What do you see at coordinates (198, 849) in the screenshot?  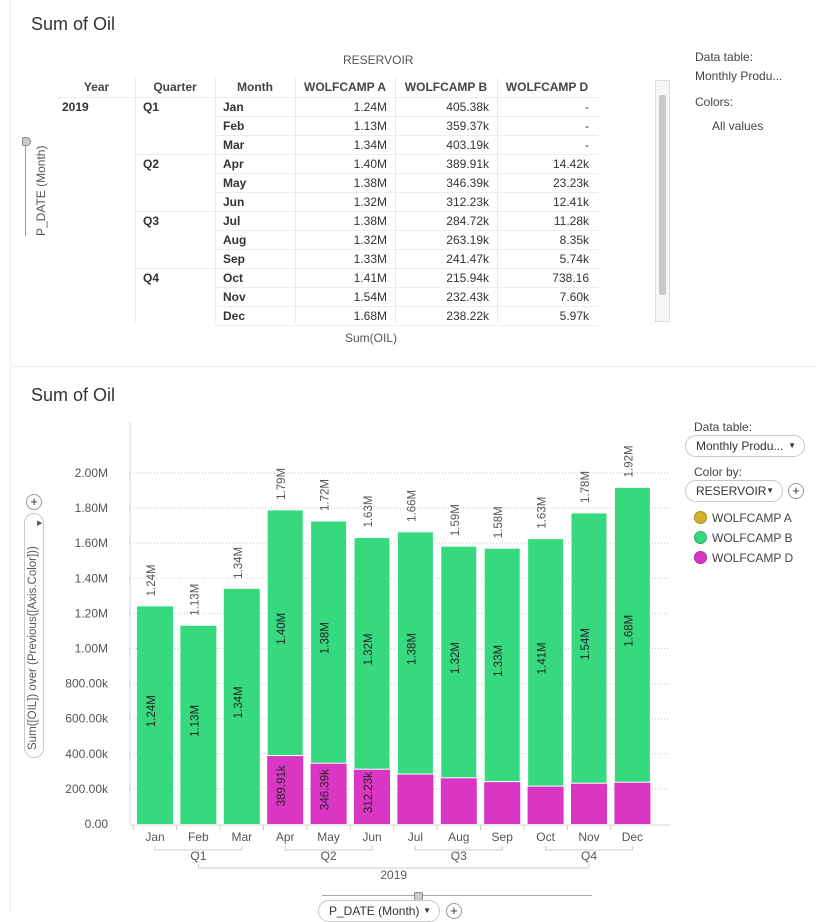 I see `quarter-bracket` at bounding box center [198, 849].